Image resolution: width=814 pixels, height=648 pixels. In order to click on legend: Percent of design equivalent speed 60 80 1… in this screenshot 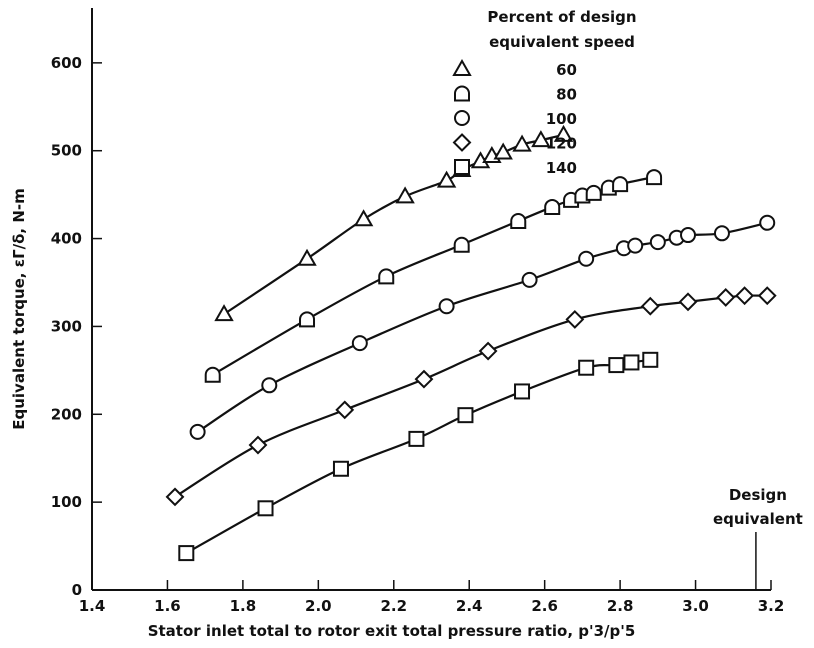, I will do `click(544, 92)`.